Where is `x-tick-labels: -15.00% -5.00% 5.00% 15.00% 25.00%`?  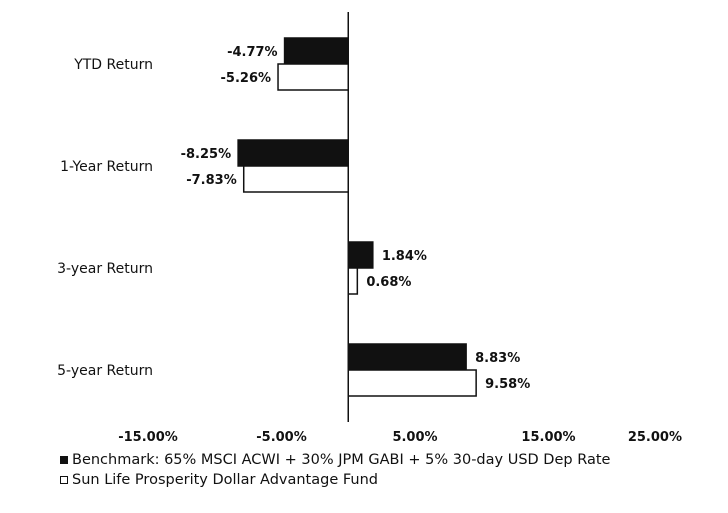
x-tick-labels: -15.00% -5.00% 5.00% 15.00% 25.00% is located at coordinates (400, 437).